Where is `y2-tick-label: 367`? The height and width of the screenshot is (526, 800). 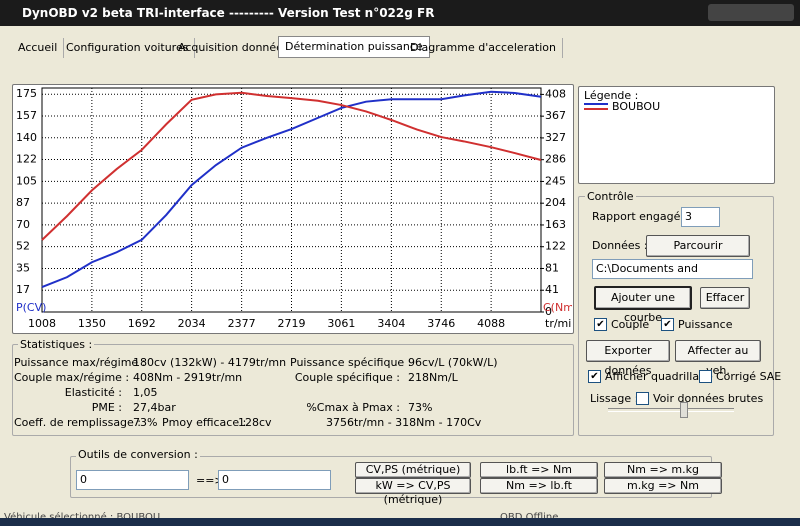 y2-tick-label: 367 is located at coordinates (555, 115).